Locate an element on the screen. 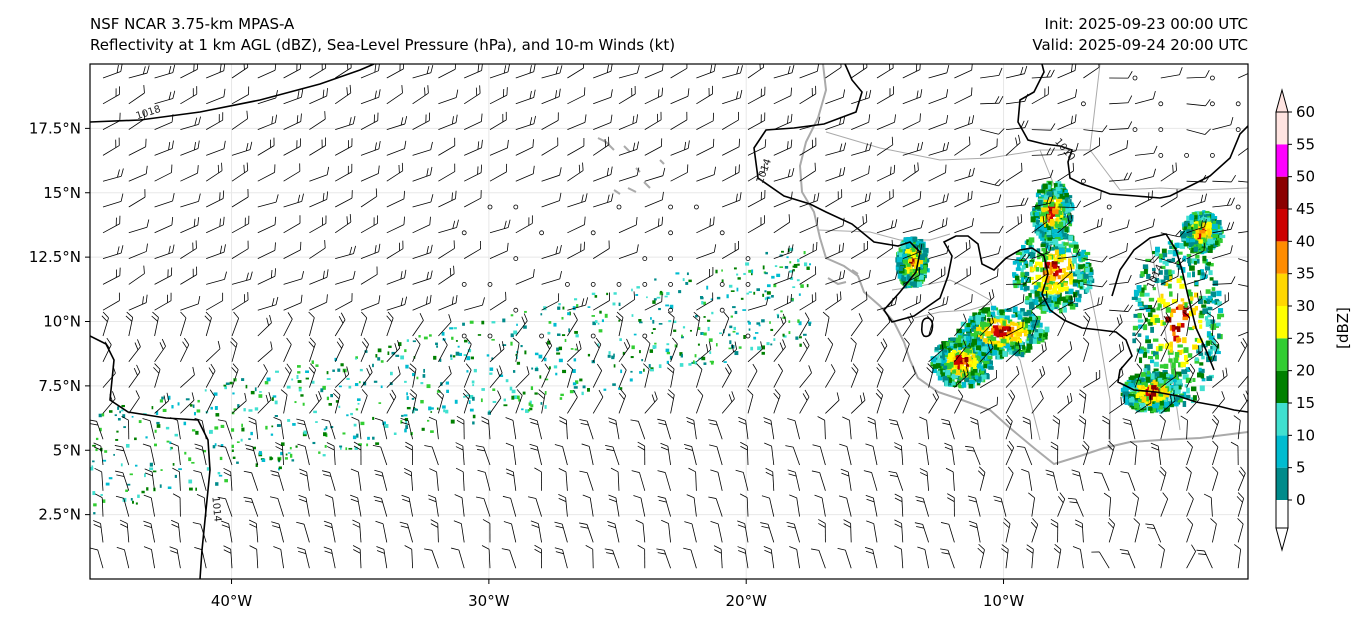 Image resolution: width=1366 pixels, height=623 pixels. calm-wind-marker is located at coordinates (748, 259).